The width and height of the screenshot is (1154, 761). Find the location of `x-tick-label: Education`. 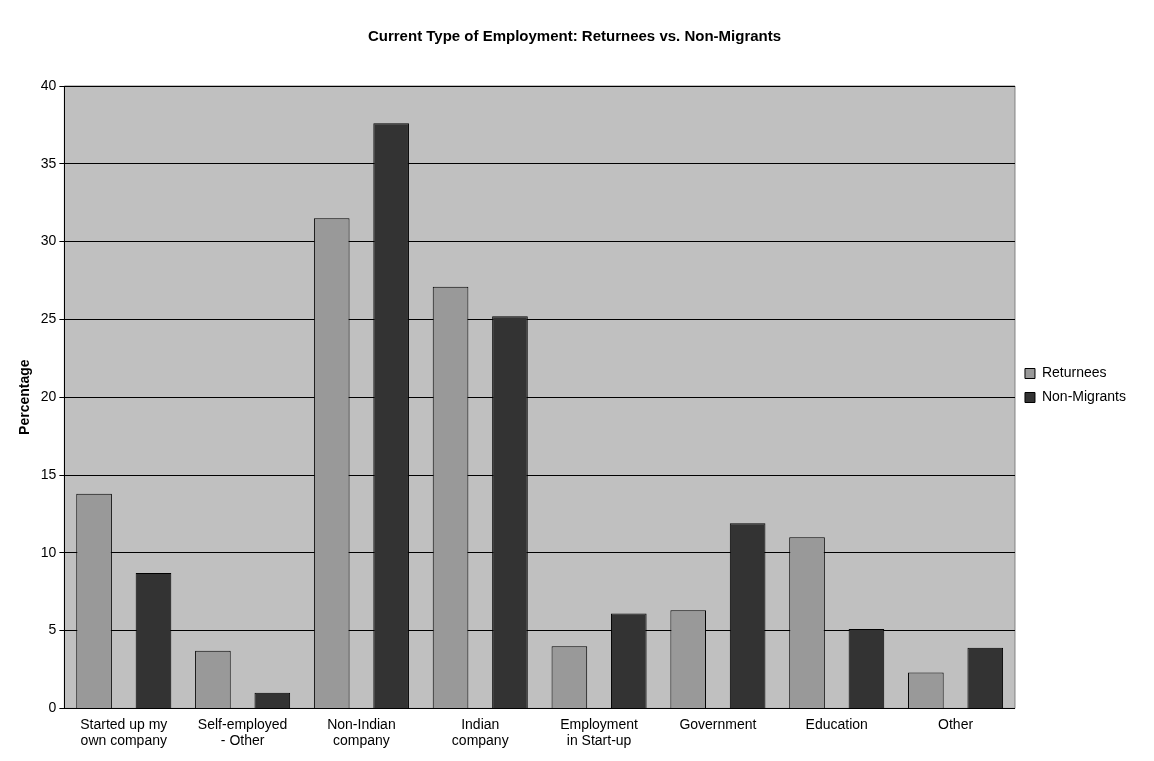

x-tick-label: Education is located at coordinates (836, 723).